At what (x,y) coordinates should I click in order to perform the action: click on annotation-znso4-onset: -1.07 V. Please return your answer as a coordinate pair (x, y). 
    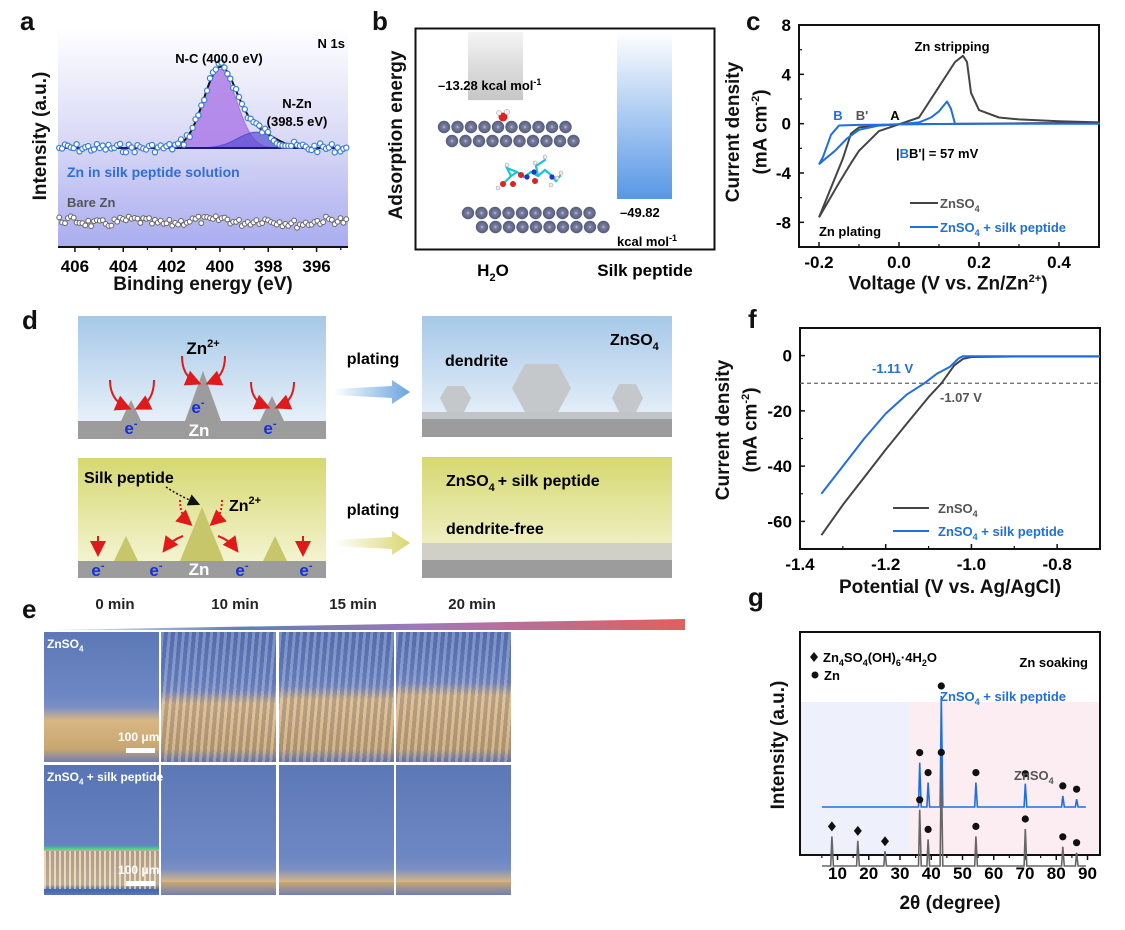
    Looking at the image, I should click on (961, 397).